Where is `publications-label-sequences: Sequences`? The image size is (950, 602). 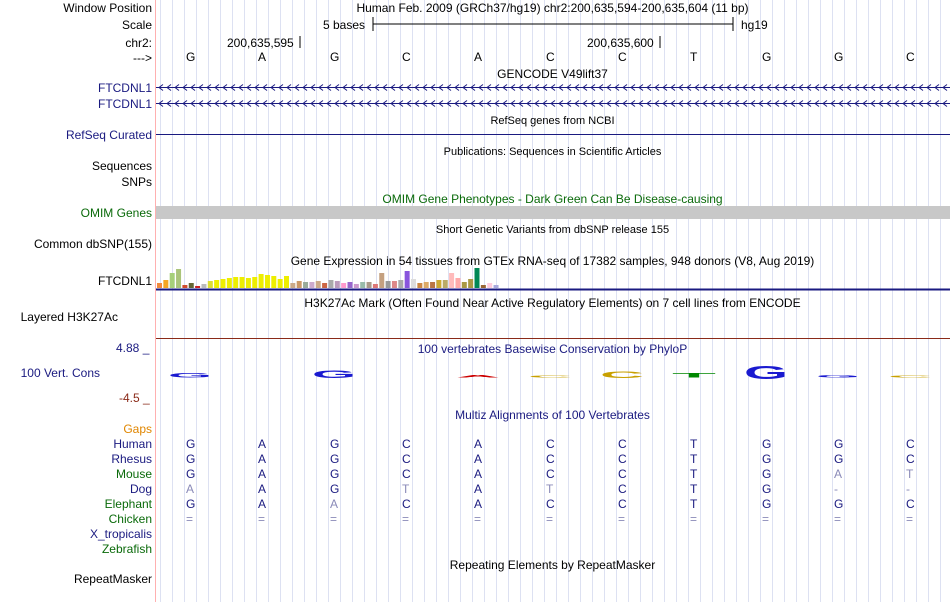
publications-label-sequences: Sequences is located at coordinates (121, 166).